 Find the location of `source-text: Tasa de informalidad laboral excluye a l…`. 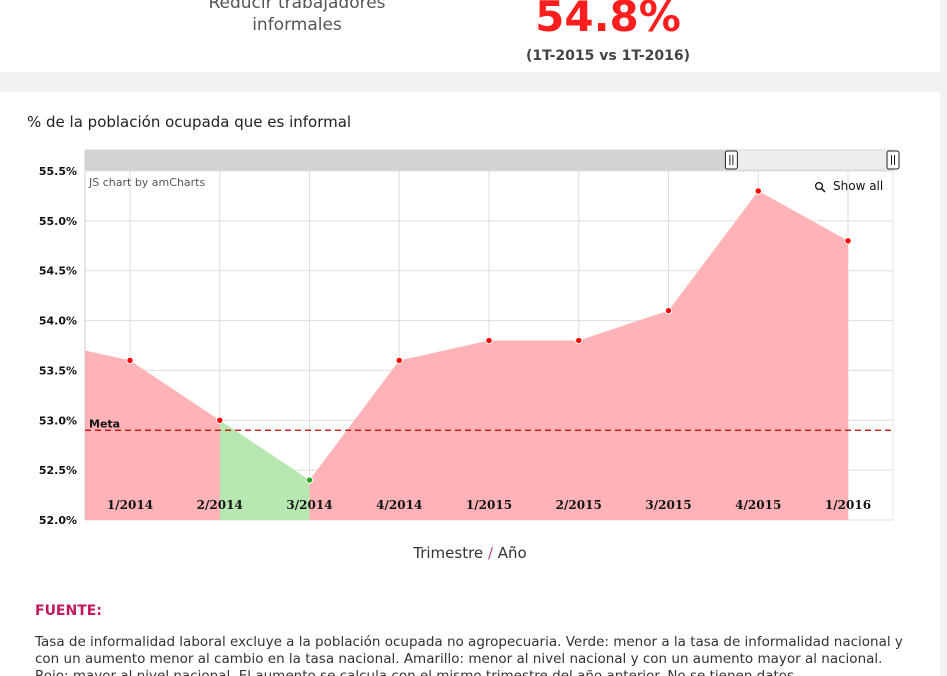

source-text: Tasa de informalidad laboral excluye a l… is located at coordinates (469, 655).